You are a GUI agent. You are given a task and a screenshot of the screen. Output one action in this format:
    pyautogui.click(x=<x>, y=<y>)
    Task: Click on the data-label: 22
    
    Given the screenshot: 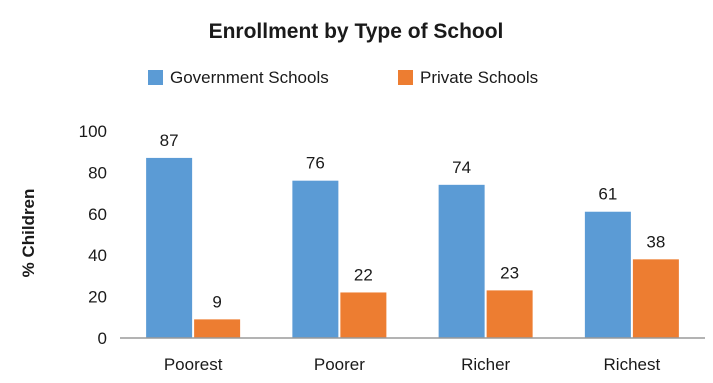 What is the action you would take?
    pyautogui.click(x=363, y=274)
    